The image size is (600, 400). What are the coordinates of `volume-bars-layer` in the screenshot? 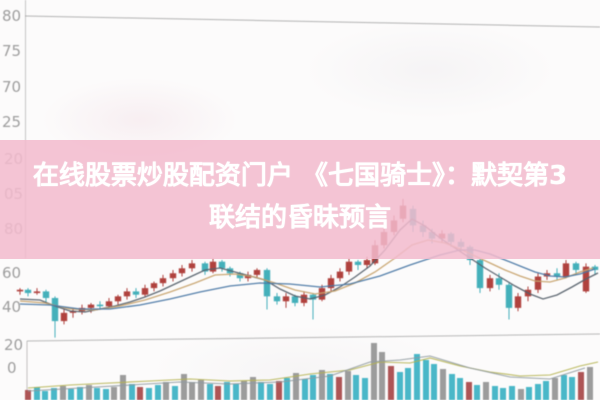 It's located at (309, 371).